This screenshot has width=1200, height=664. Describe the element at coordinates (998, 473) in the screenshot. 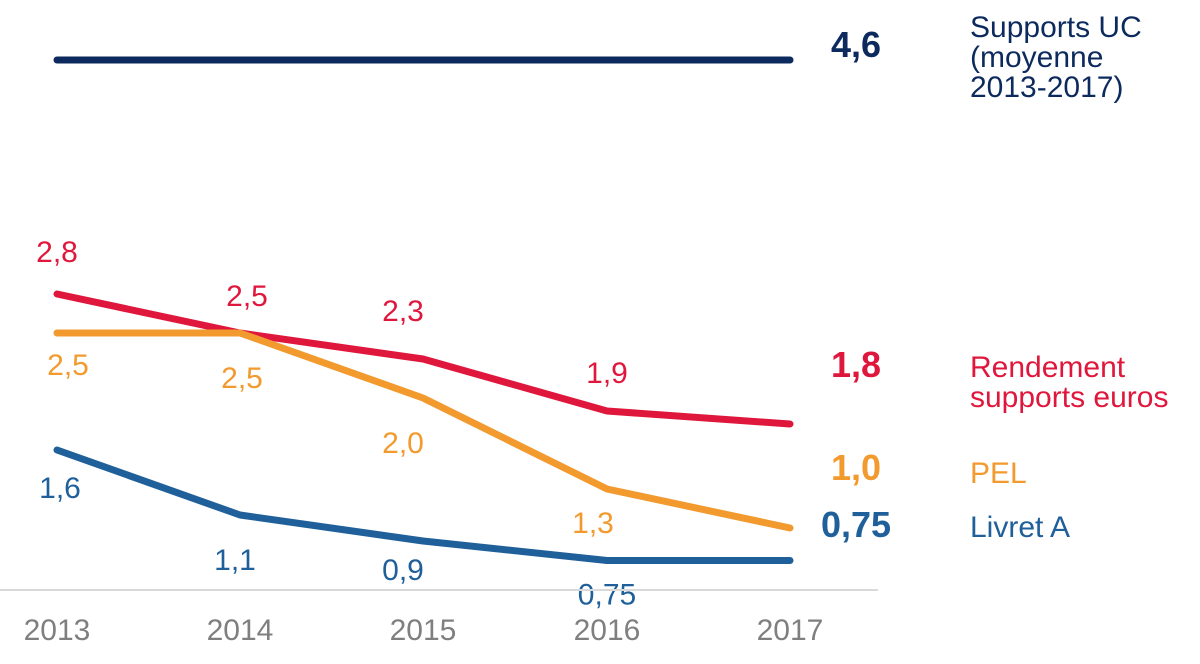

I see `legend-pel: PEL` at that location.